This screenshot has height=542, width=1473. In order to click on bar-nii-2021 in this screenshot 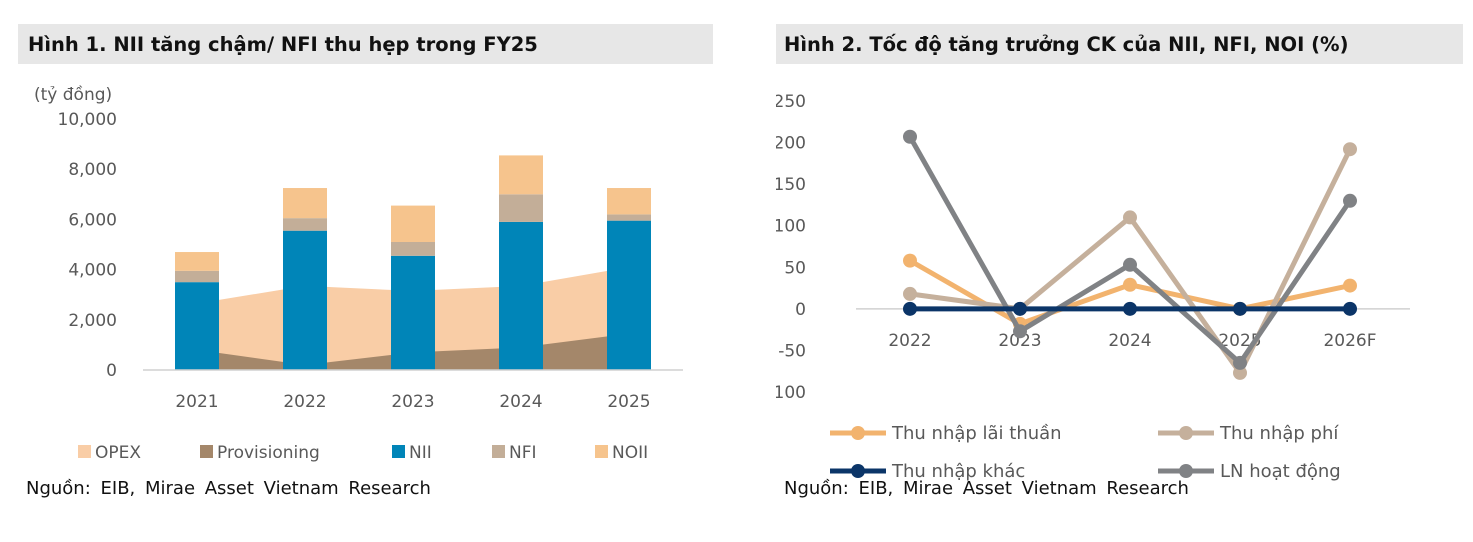, I will do `click(197, 326)`.